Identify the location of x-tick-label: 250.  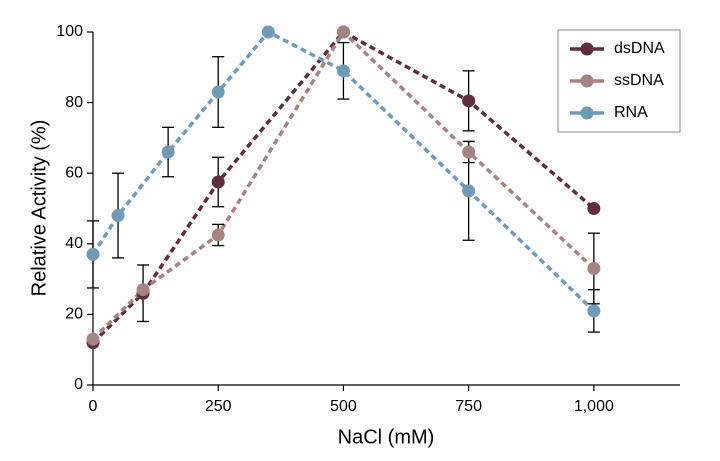
(218, 406).